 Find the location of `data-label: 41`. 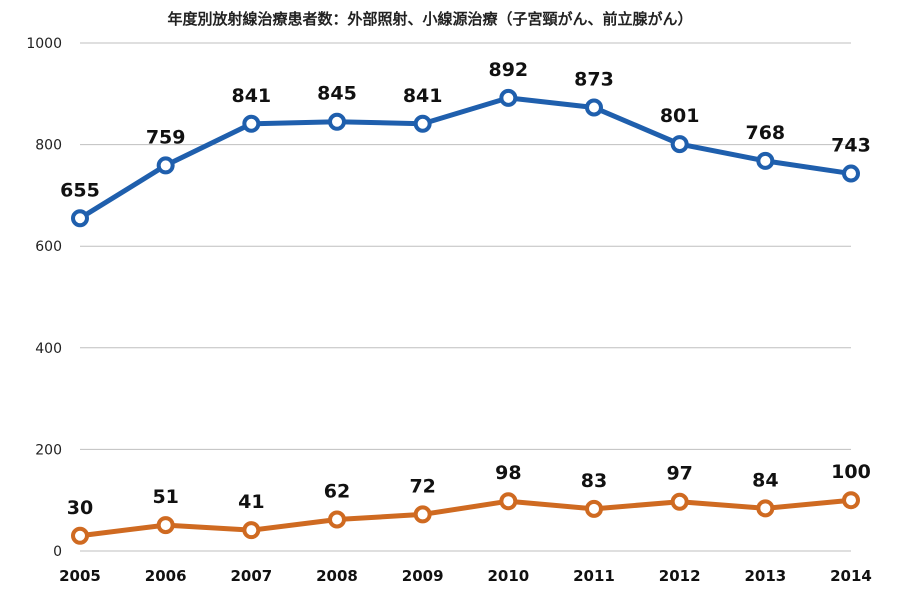

data-label: 41 is located at coordinates (251, 502).